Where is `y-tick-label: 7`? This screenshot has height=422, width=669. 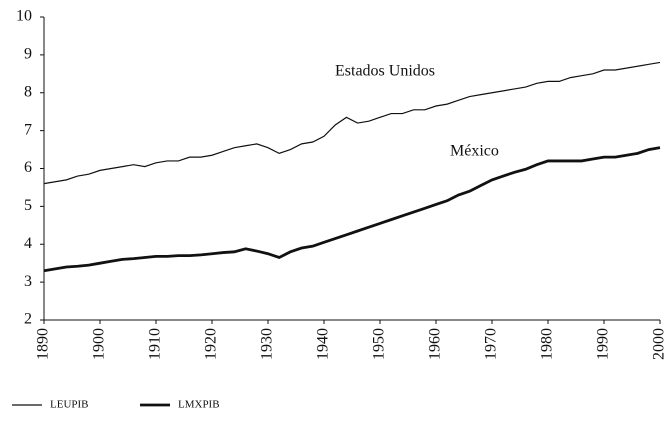
y-tick-label: 7 is located at coordinates (28, 129).